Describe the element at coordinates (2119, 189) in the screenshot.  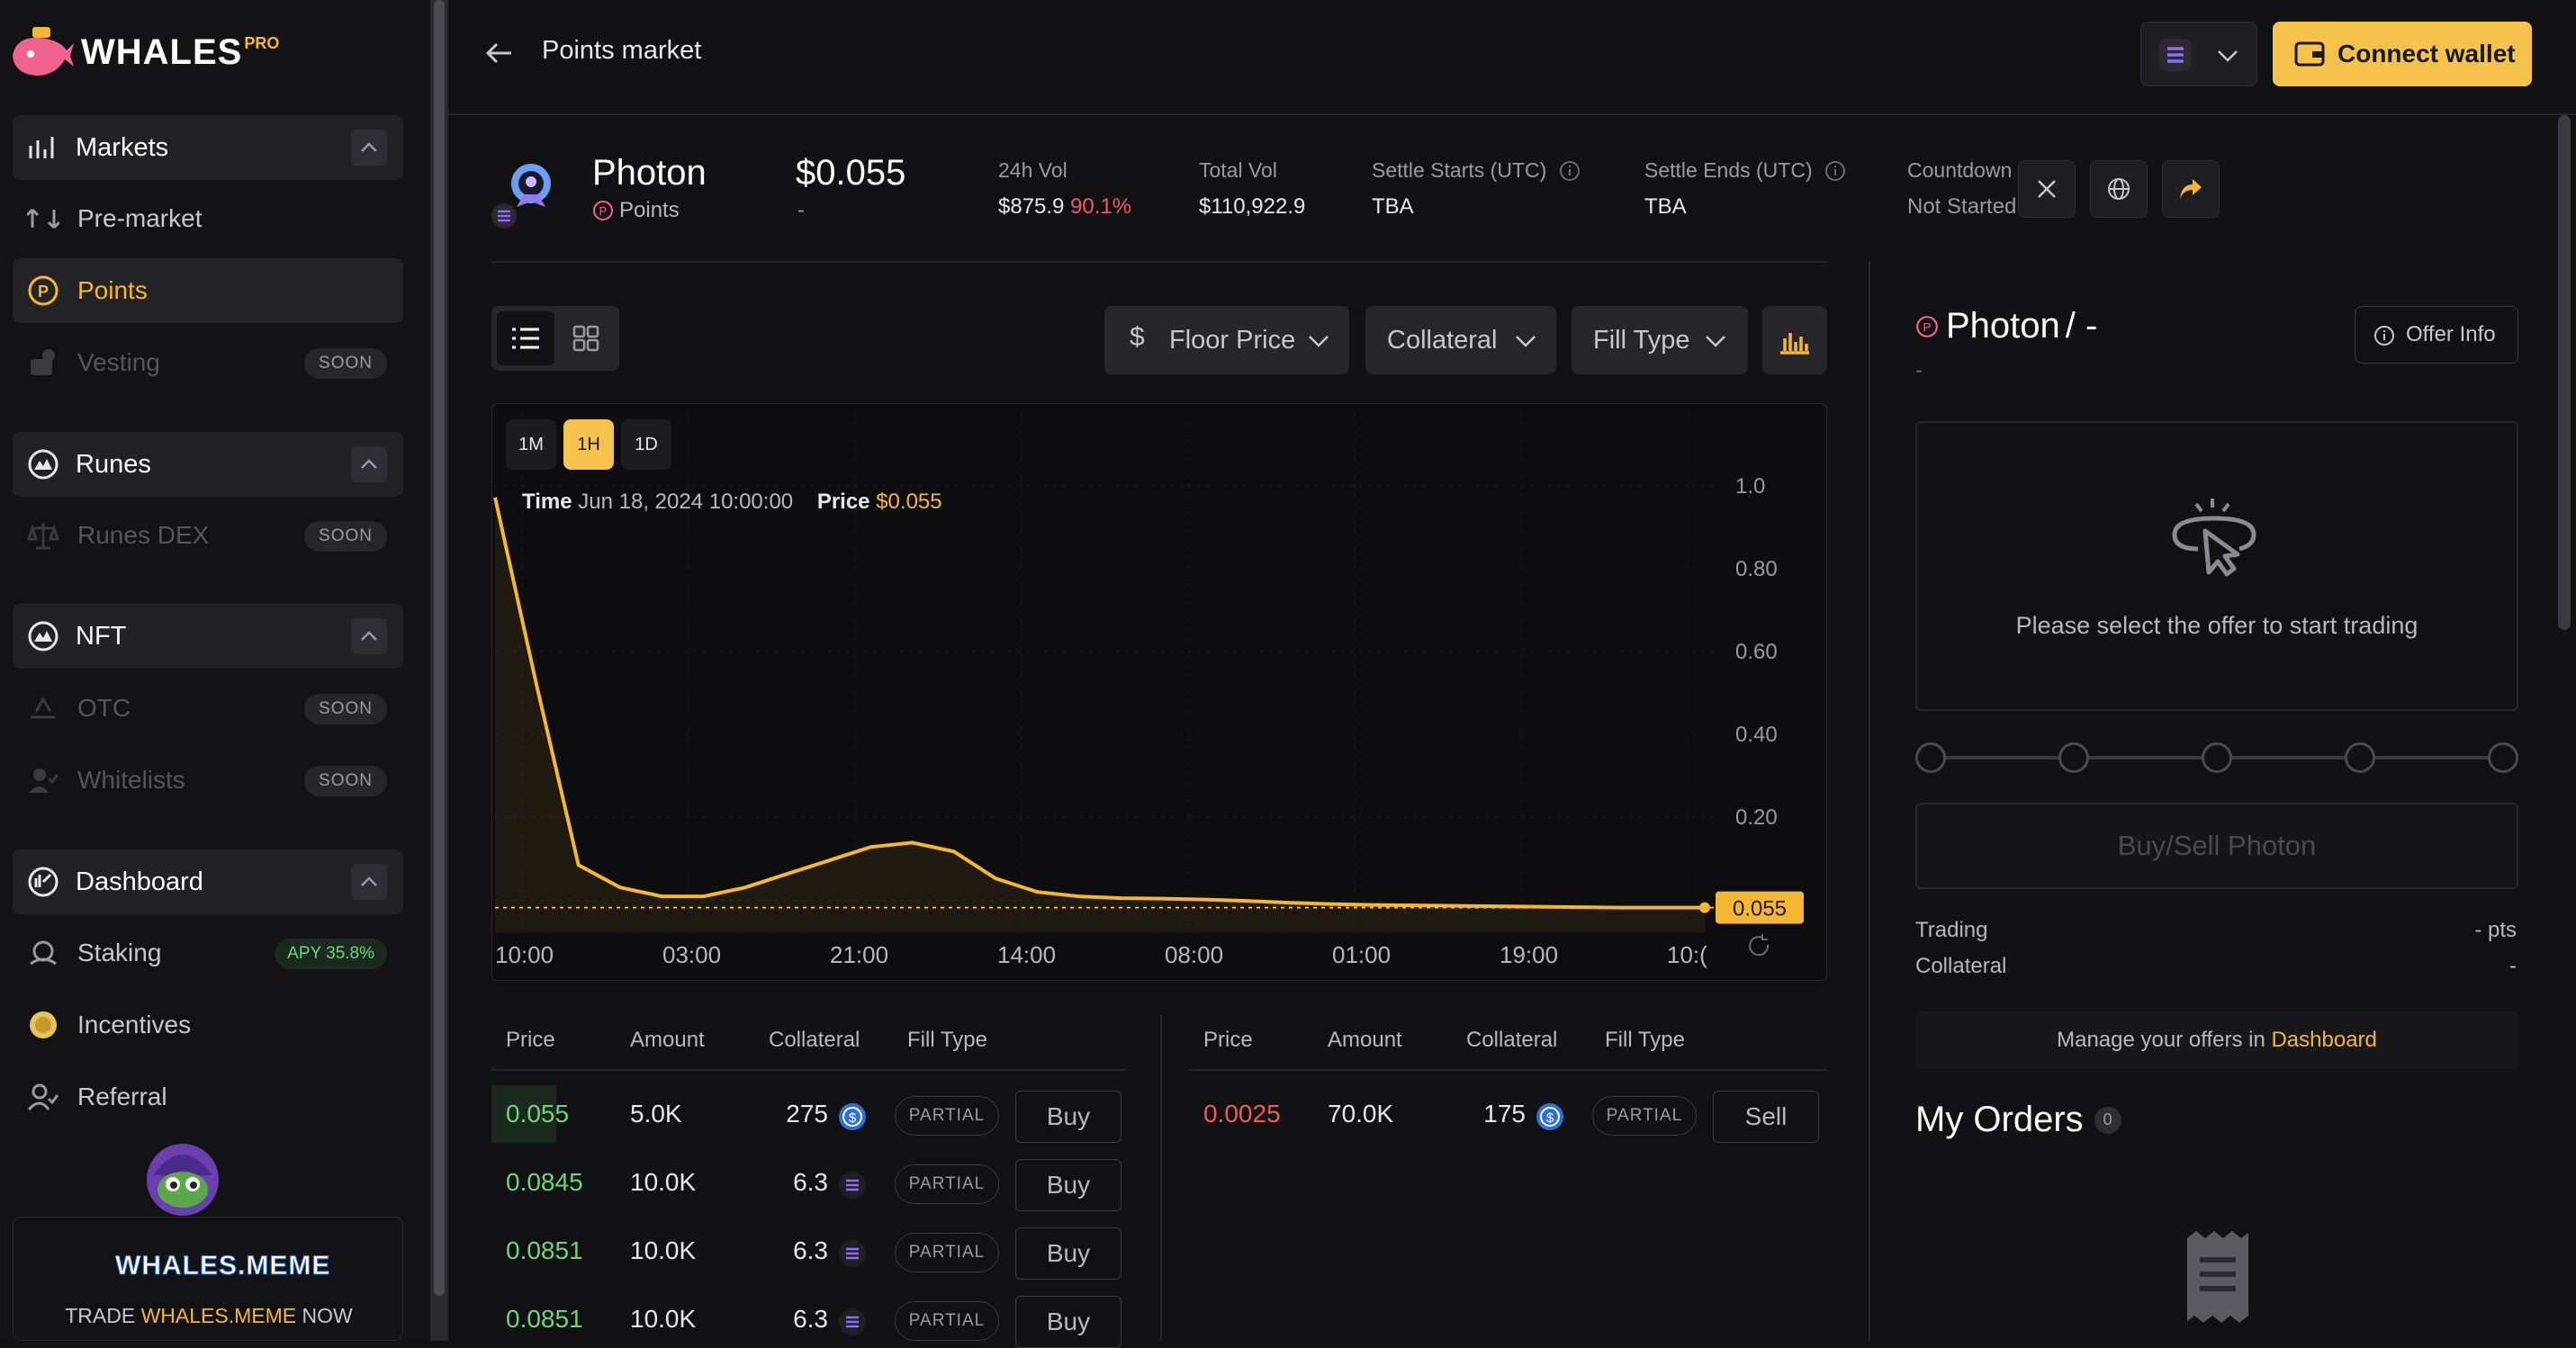
I see `website-button` at that location.